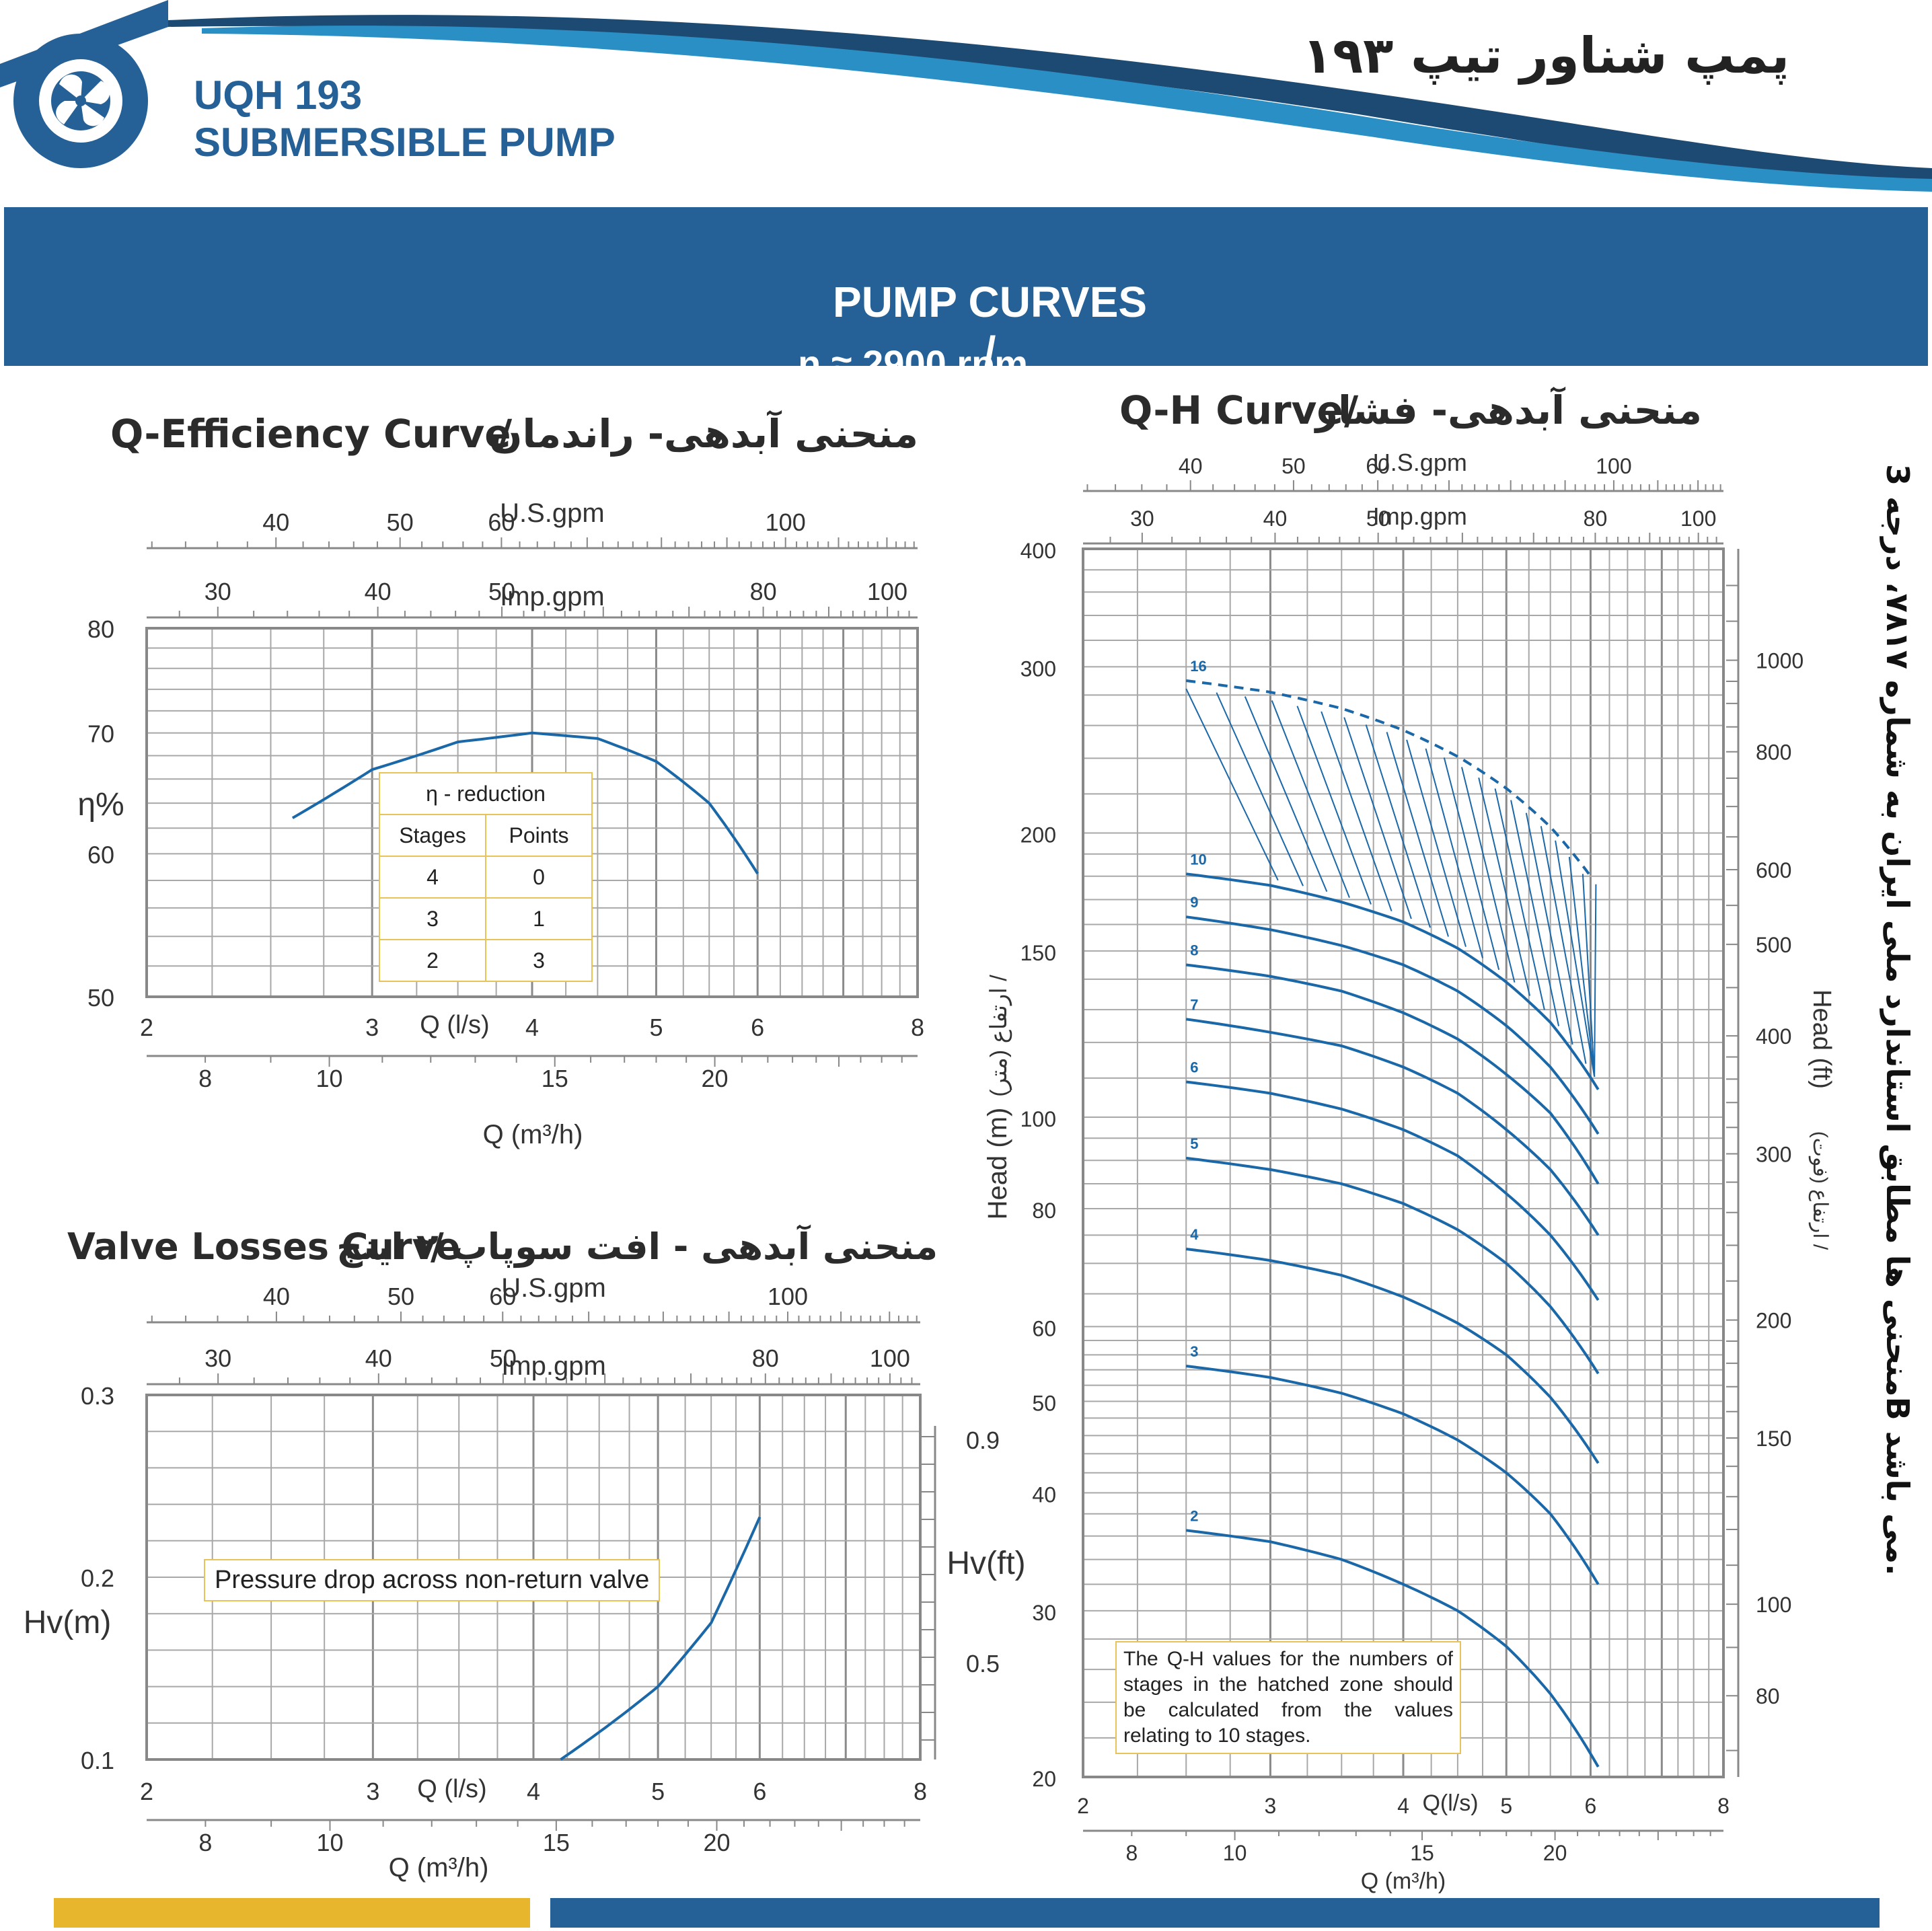 This screenshot has width=1932, height=1931. Describe the element at coordinates (1038, 1119) in the screenshot. I see `qh-y-tick-label: 100` at that location.